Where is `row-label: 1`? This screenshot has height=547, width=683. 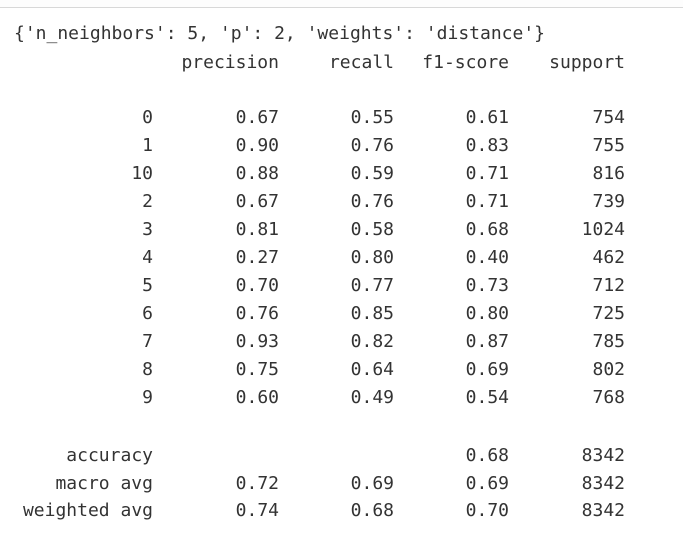
row-label: 1 is located at coordinates (147, 145).